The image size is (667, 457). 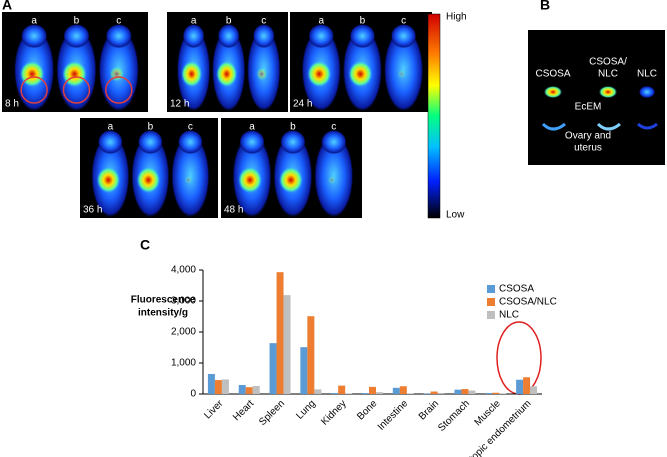 I want to click on x-tick-label: Stomach, so click(x=454, y=416).